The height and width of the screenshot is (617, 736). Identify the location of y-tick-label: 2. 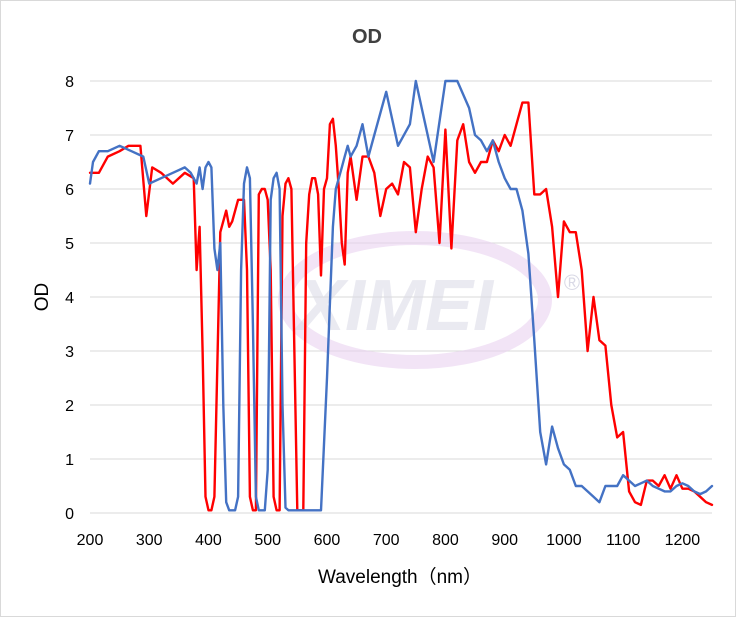
(69, 406).